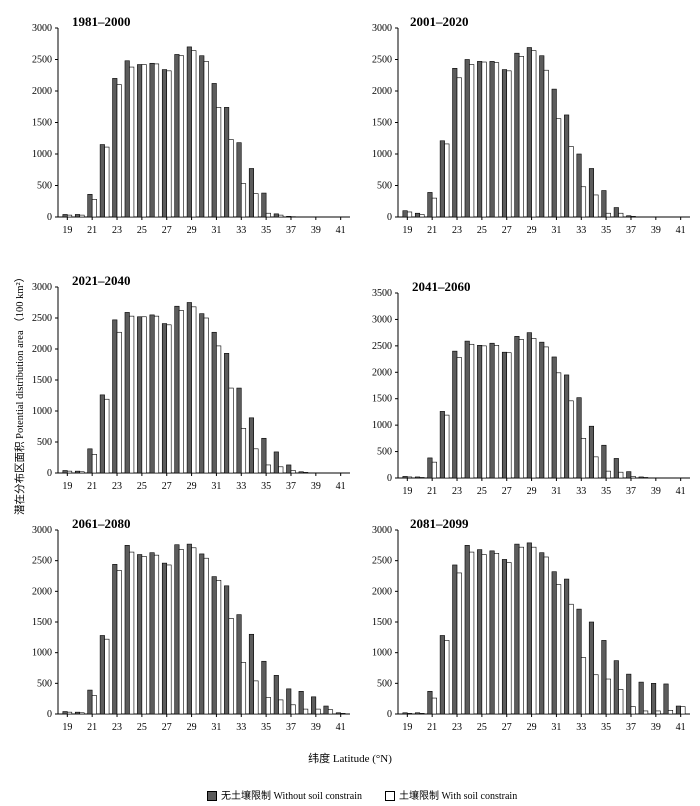  What do you see at coordinates (117, 727) in the screenshot?
I see `x-tick-label: 23` at bounding box center [117, 727].